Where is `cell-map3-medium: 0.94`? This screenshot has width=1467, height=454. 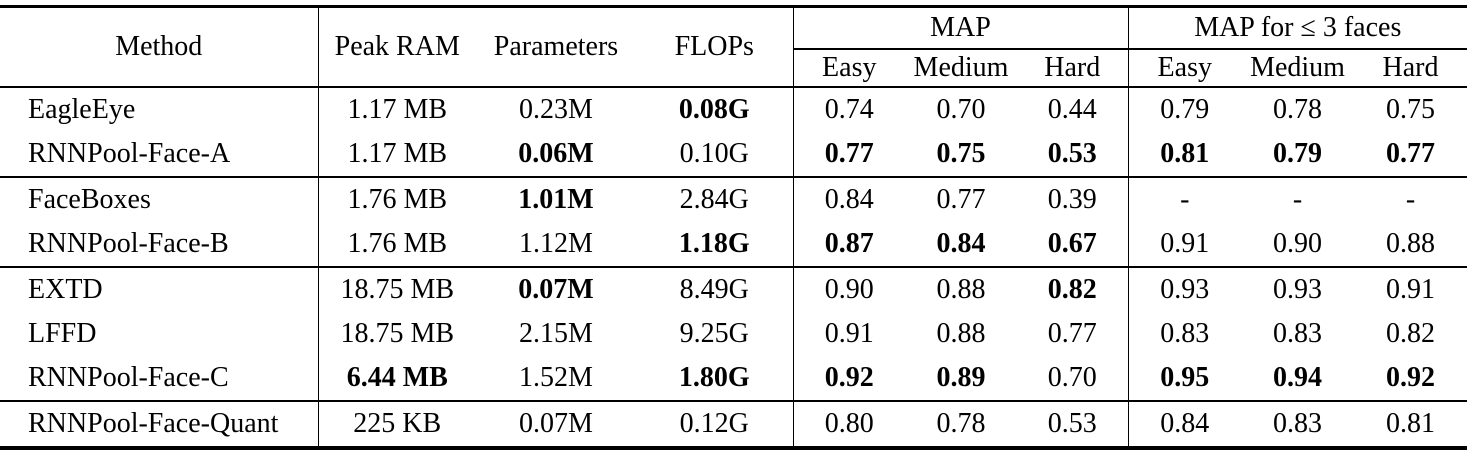
cell-map3-medium: 0.94 is located at coordinates (1298, 377).